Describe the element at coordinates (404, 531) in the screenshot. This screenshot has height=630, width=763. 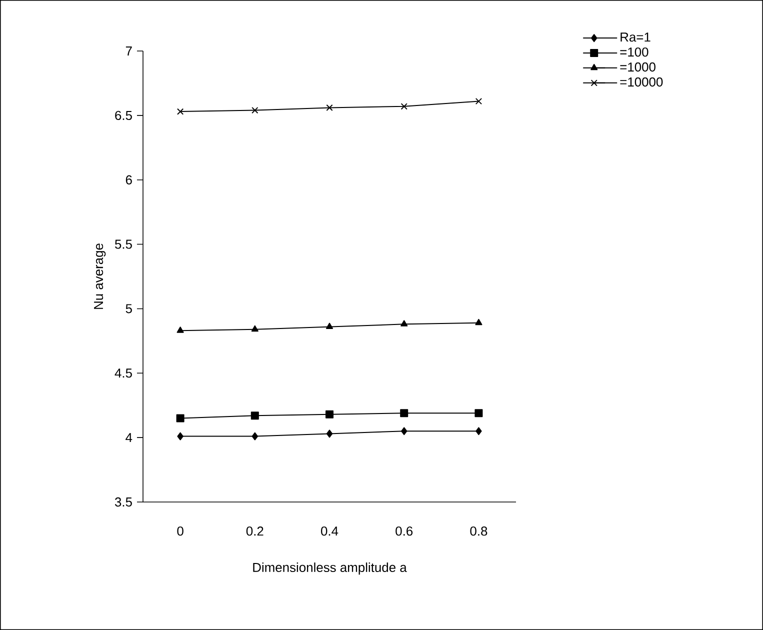
I see `x-tick-label: 0.6` at that location.